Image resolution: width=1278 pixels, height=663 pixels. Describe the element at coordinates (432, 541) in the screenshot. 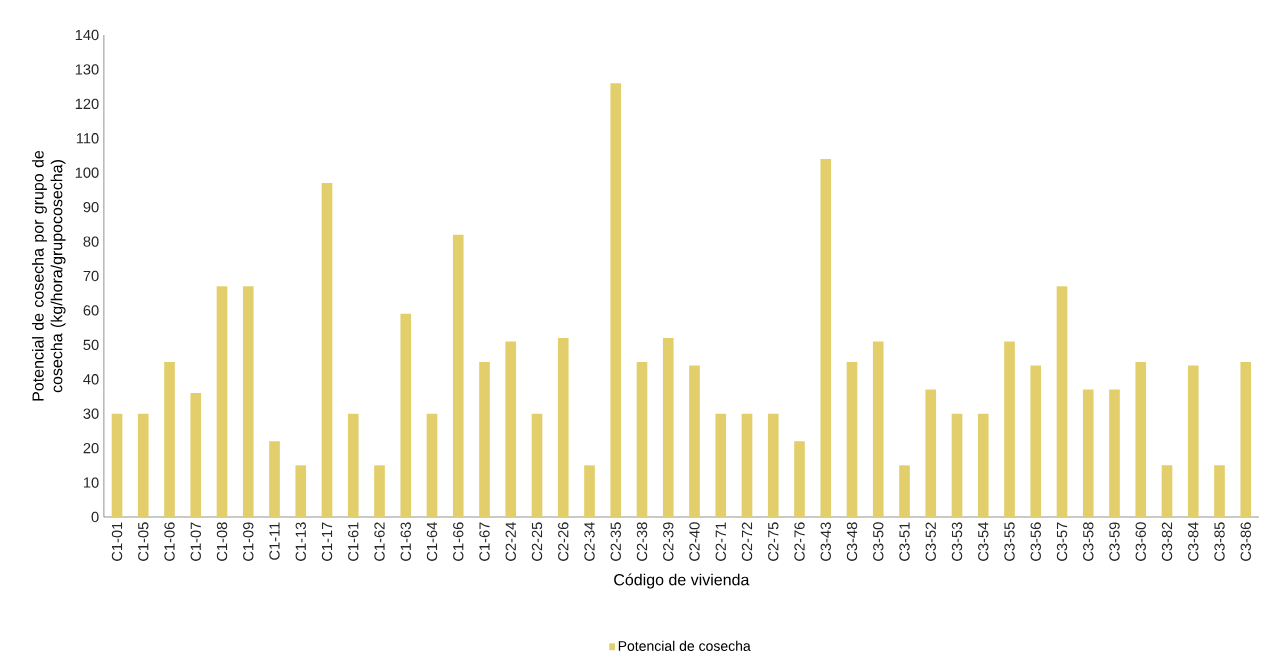

I see `x-tick-label: C1-64` at that location.